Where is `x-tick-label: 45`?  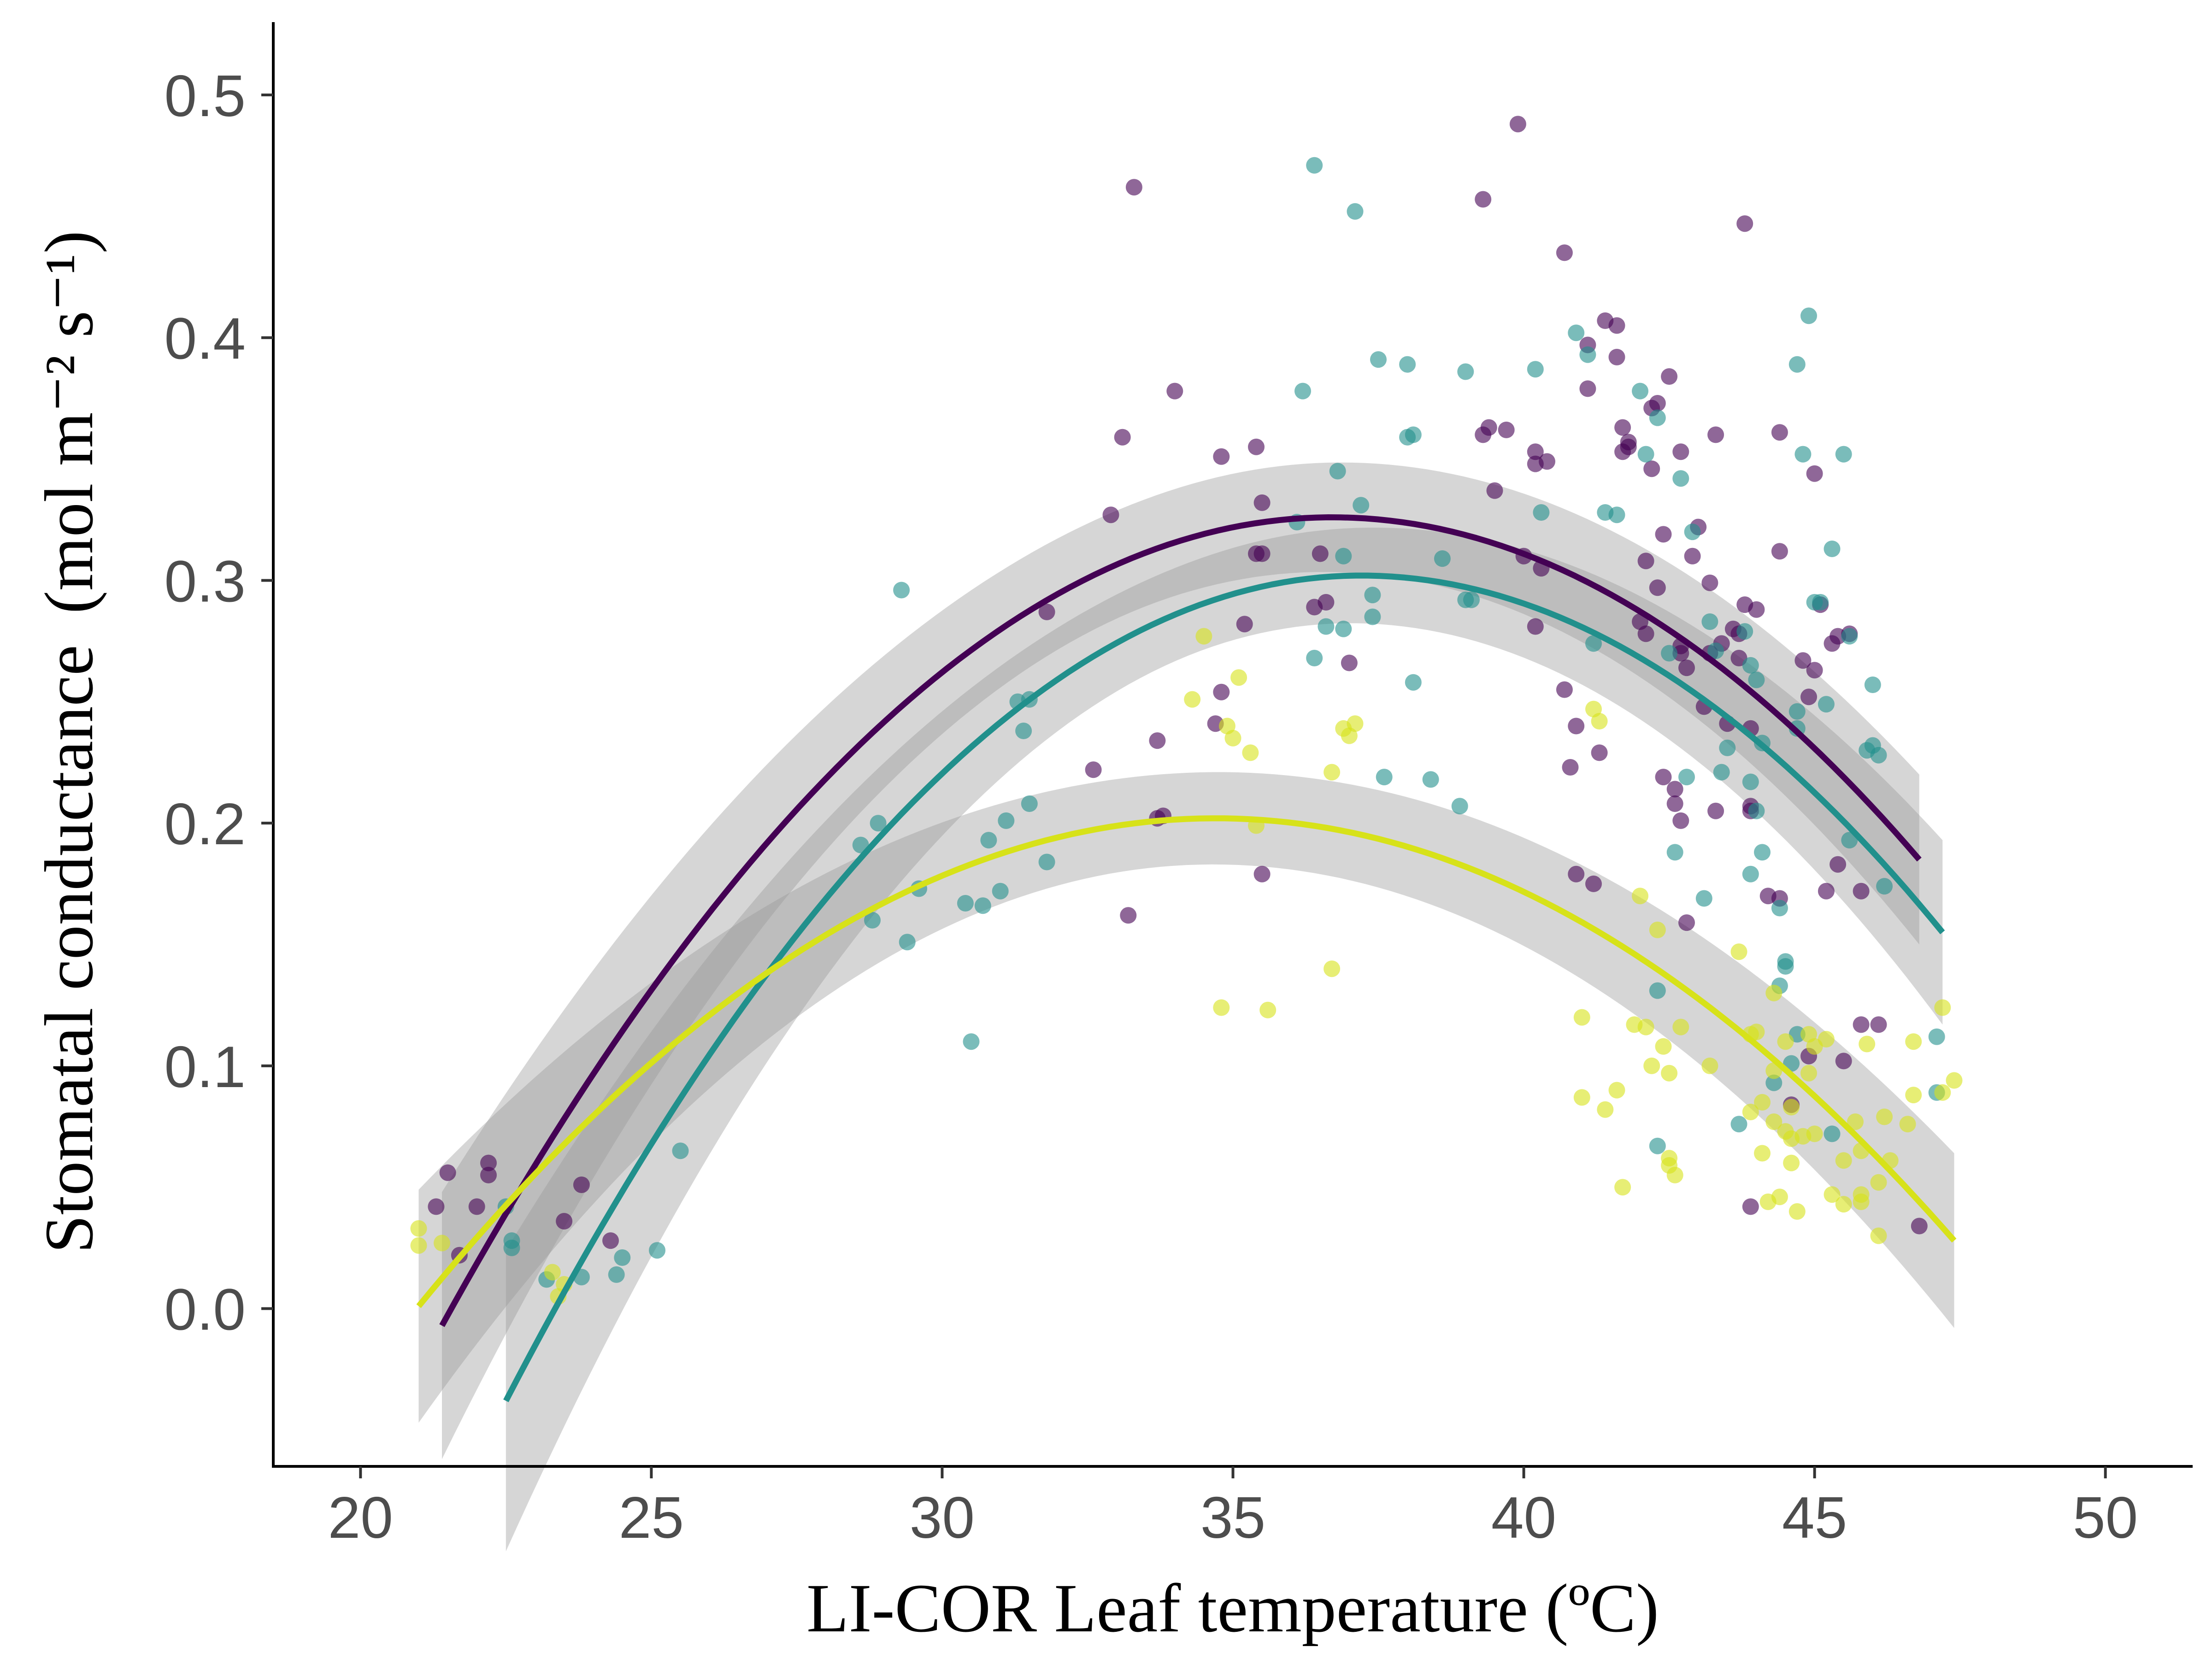 x-tick-label: 45 is located at coordinates (1814, 1517).